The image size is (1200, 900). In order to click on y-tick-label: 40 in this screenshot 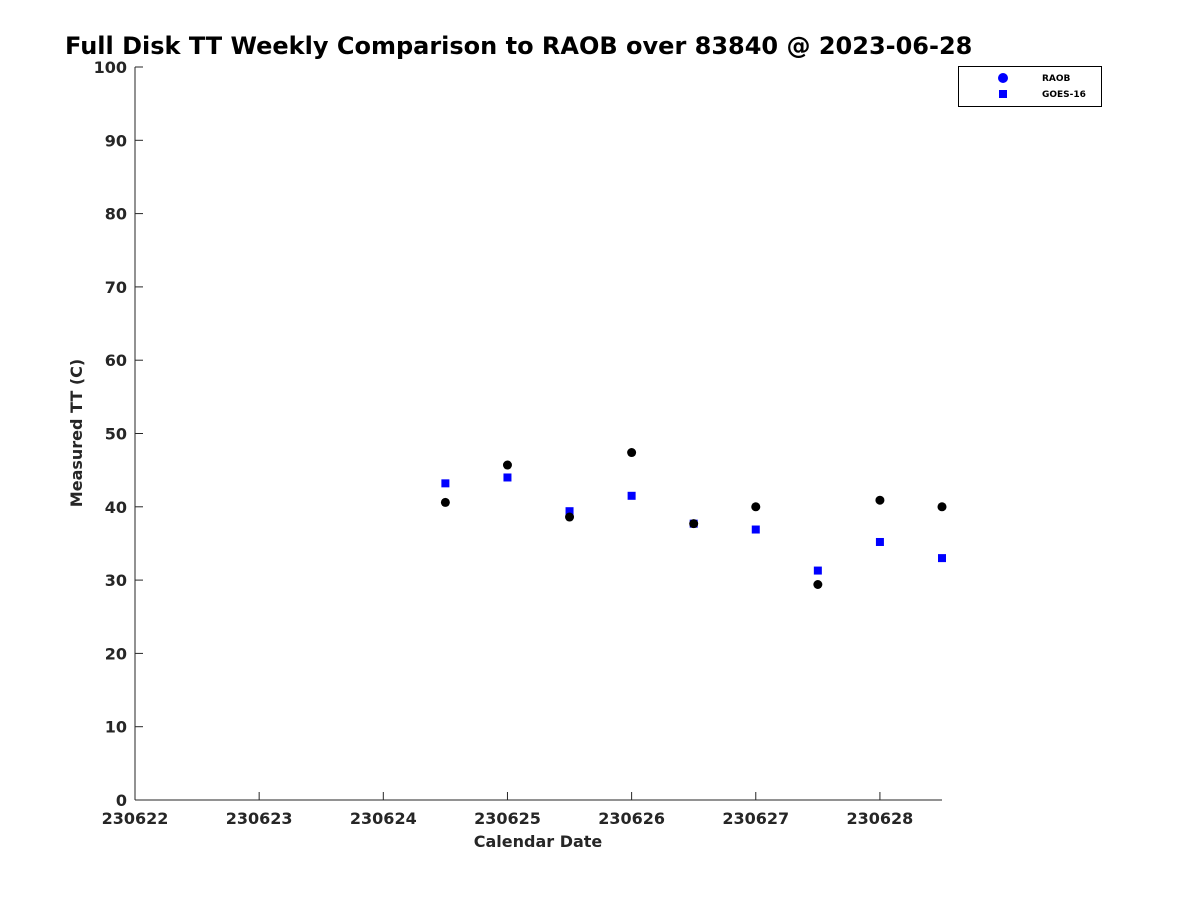, I will do `click(116, 507)`.